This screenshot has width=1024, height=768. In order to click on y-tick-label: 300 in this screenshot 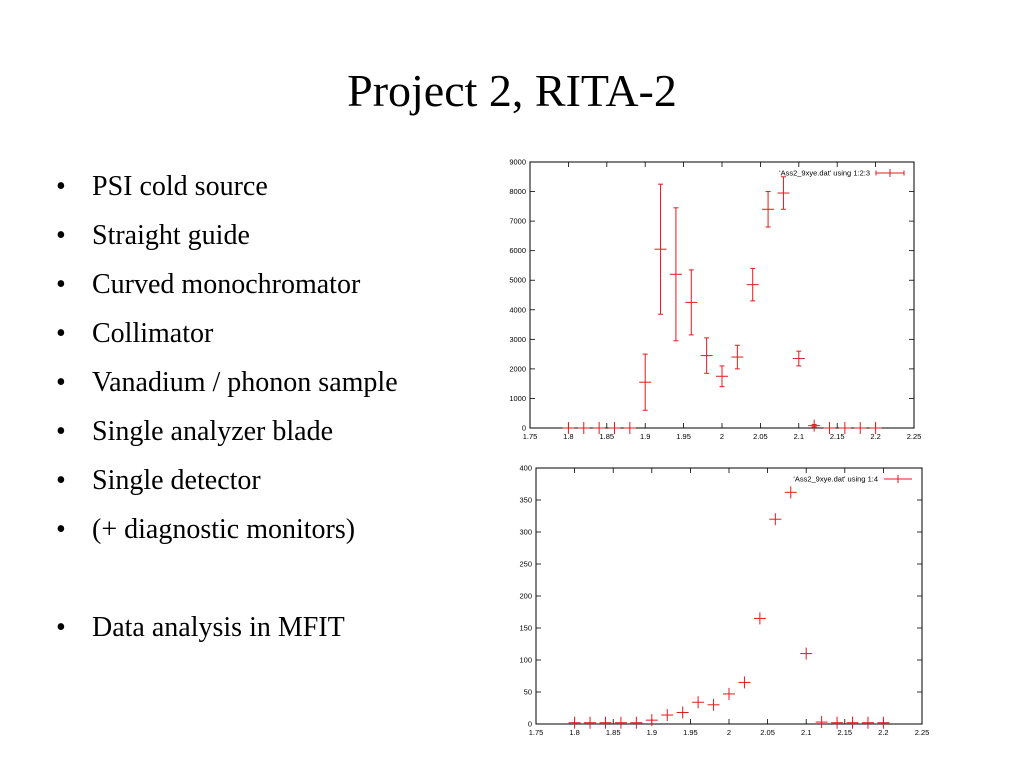, I will do `click(525, 532)`.